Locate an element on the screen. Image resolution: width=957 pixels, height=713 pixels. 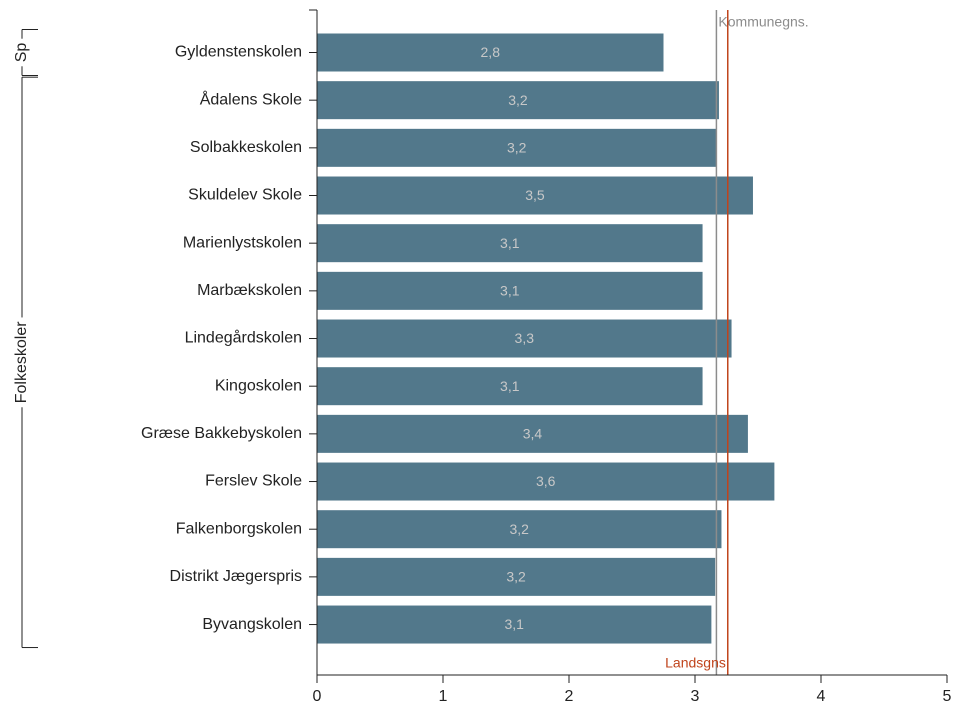
y-tick-label: Skuldelev Skole is located at coordinates (245, 195).